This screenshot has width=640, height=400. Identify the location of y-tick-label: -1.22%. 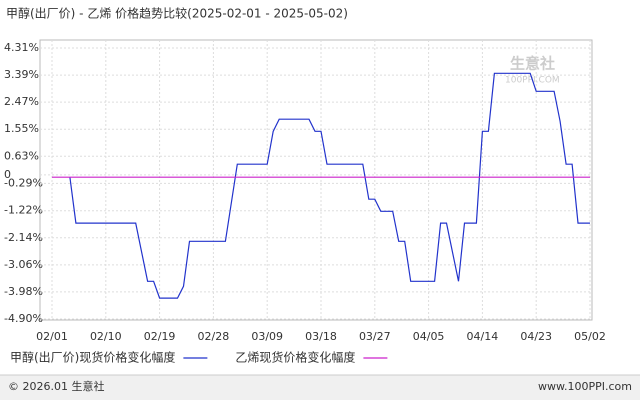
(23, 210).